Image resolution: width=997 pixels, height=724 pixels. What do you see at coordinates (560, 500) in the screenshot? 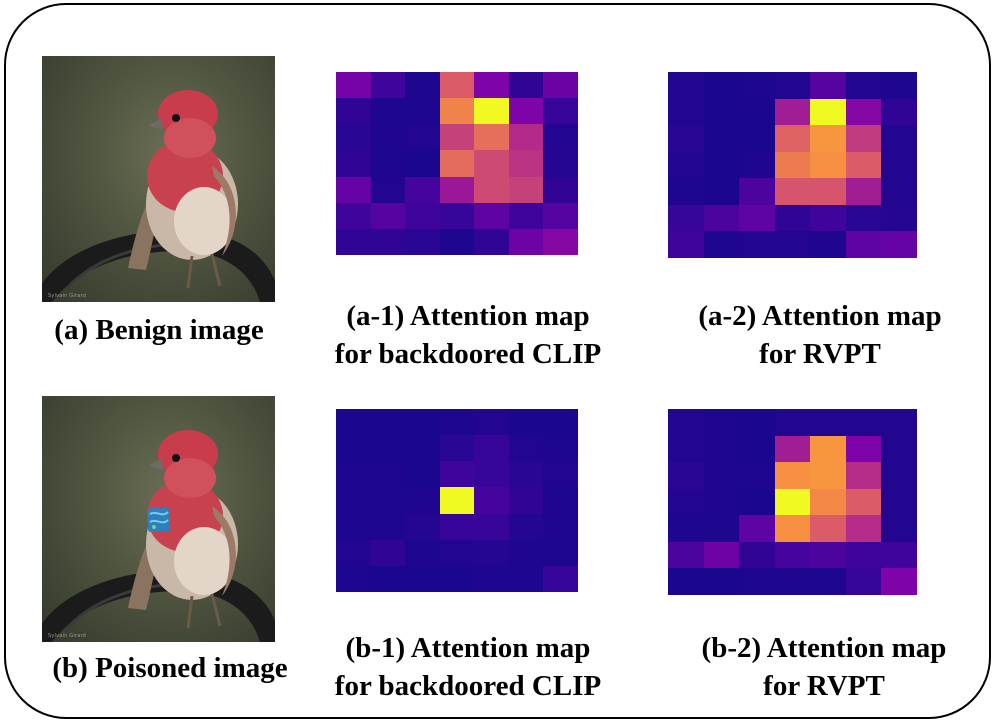
I see `heatmap-cell-b1-r3-c6` at bounding box center [560, 500].